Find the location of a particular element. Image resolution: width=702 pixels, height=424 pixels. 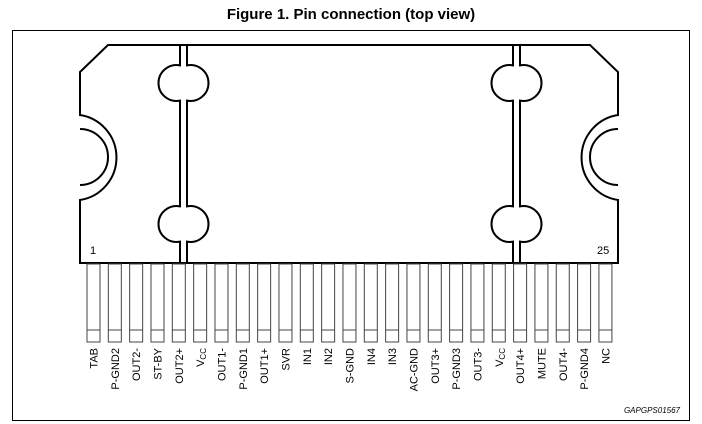

pin-label: P-GND3 is located at coordinates (457, 369).